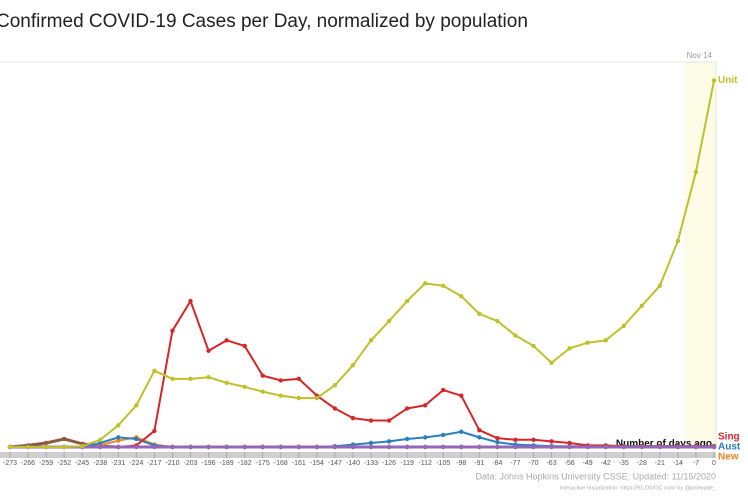 This screenshot has height=498, width=748. I want to click on x-tick-label: -35, so click(624, 463).